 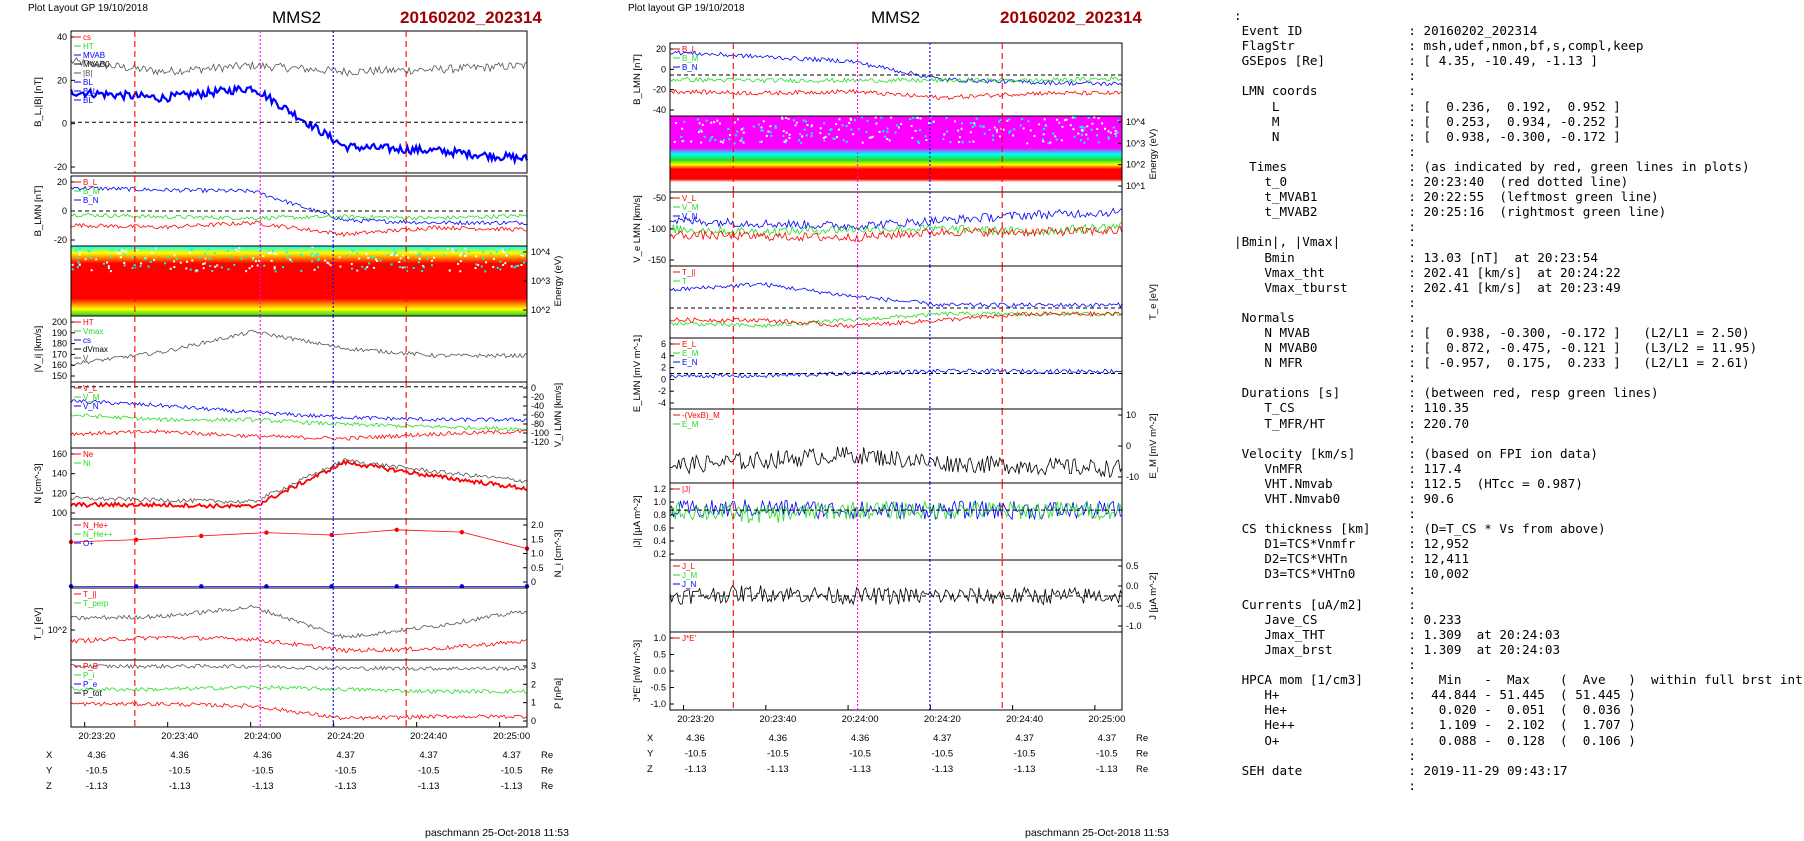 What do you see at coordinates (662, 403) in the screenshot?
I see `y-tick-label: -4` at bounding box center [662, 403].